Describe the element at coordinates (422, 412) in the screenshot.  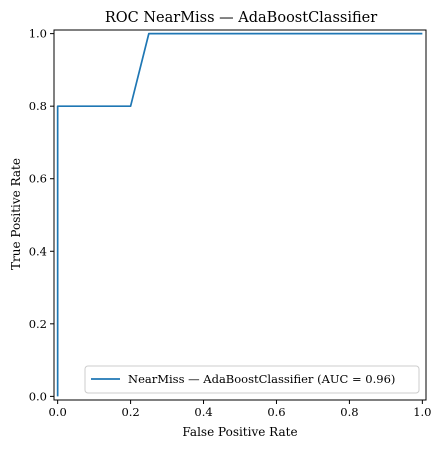
I see `x-tick-label: 1.0` at that location.